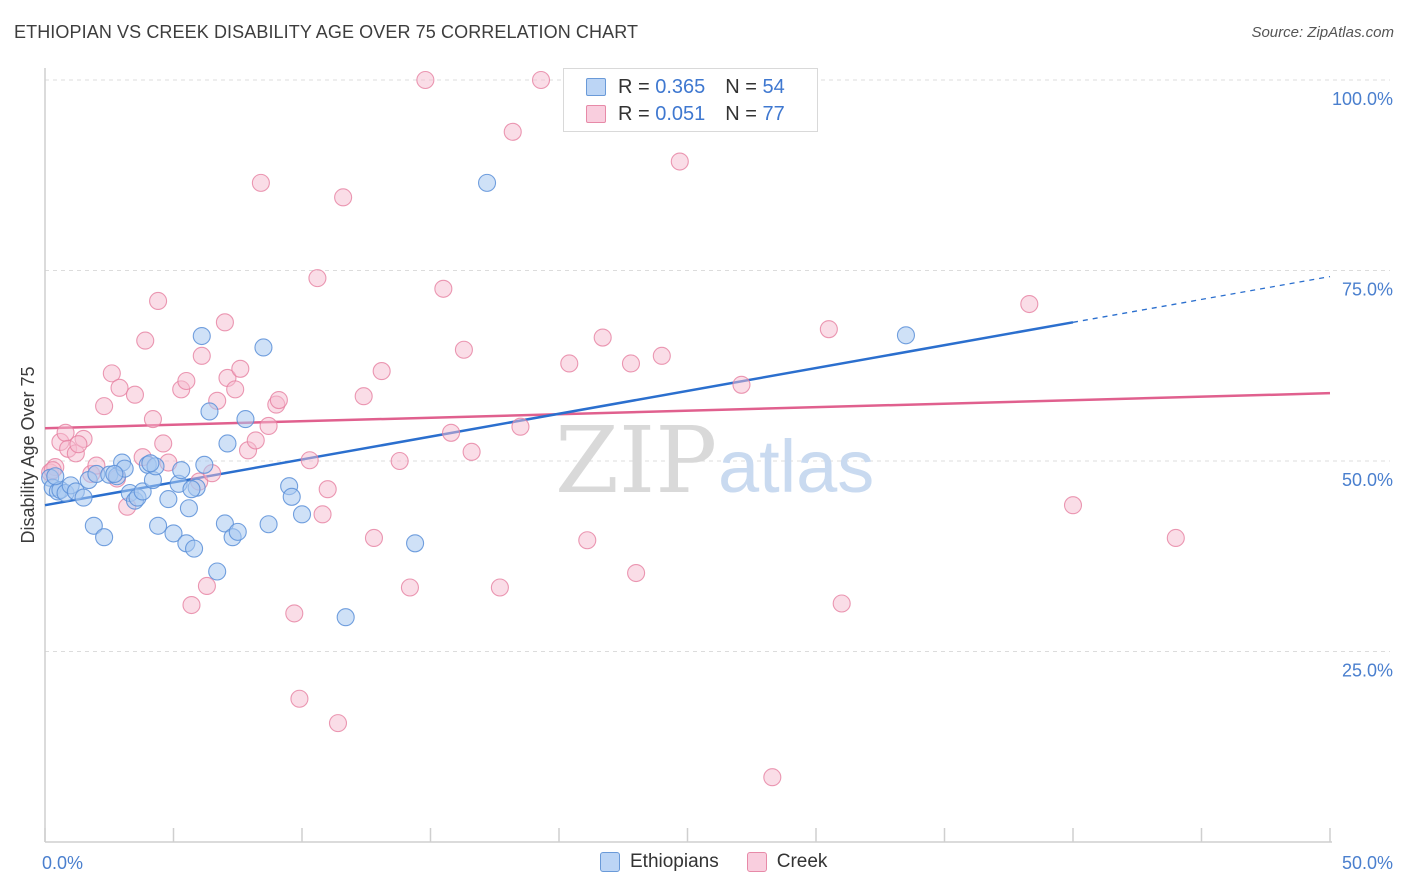 The image size is (1406, 892). I want to click on legend-item-creek: Creek, so click(787, 862).